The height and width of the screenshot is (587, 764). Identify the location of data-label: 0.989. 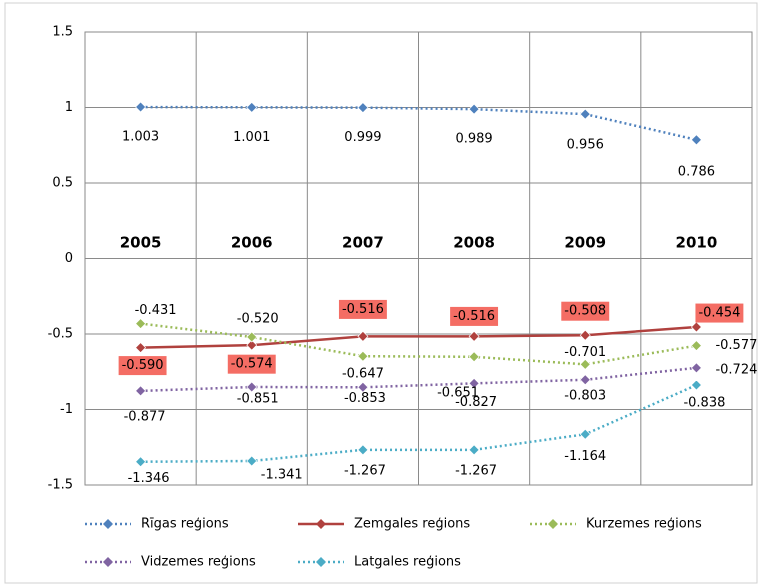
(473, 139).